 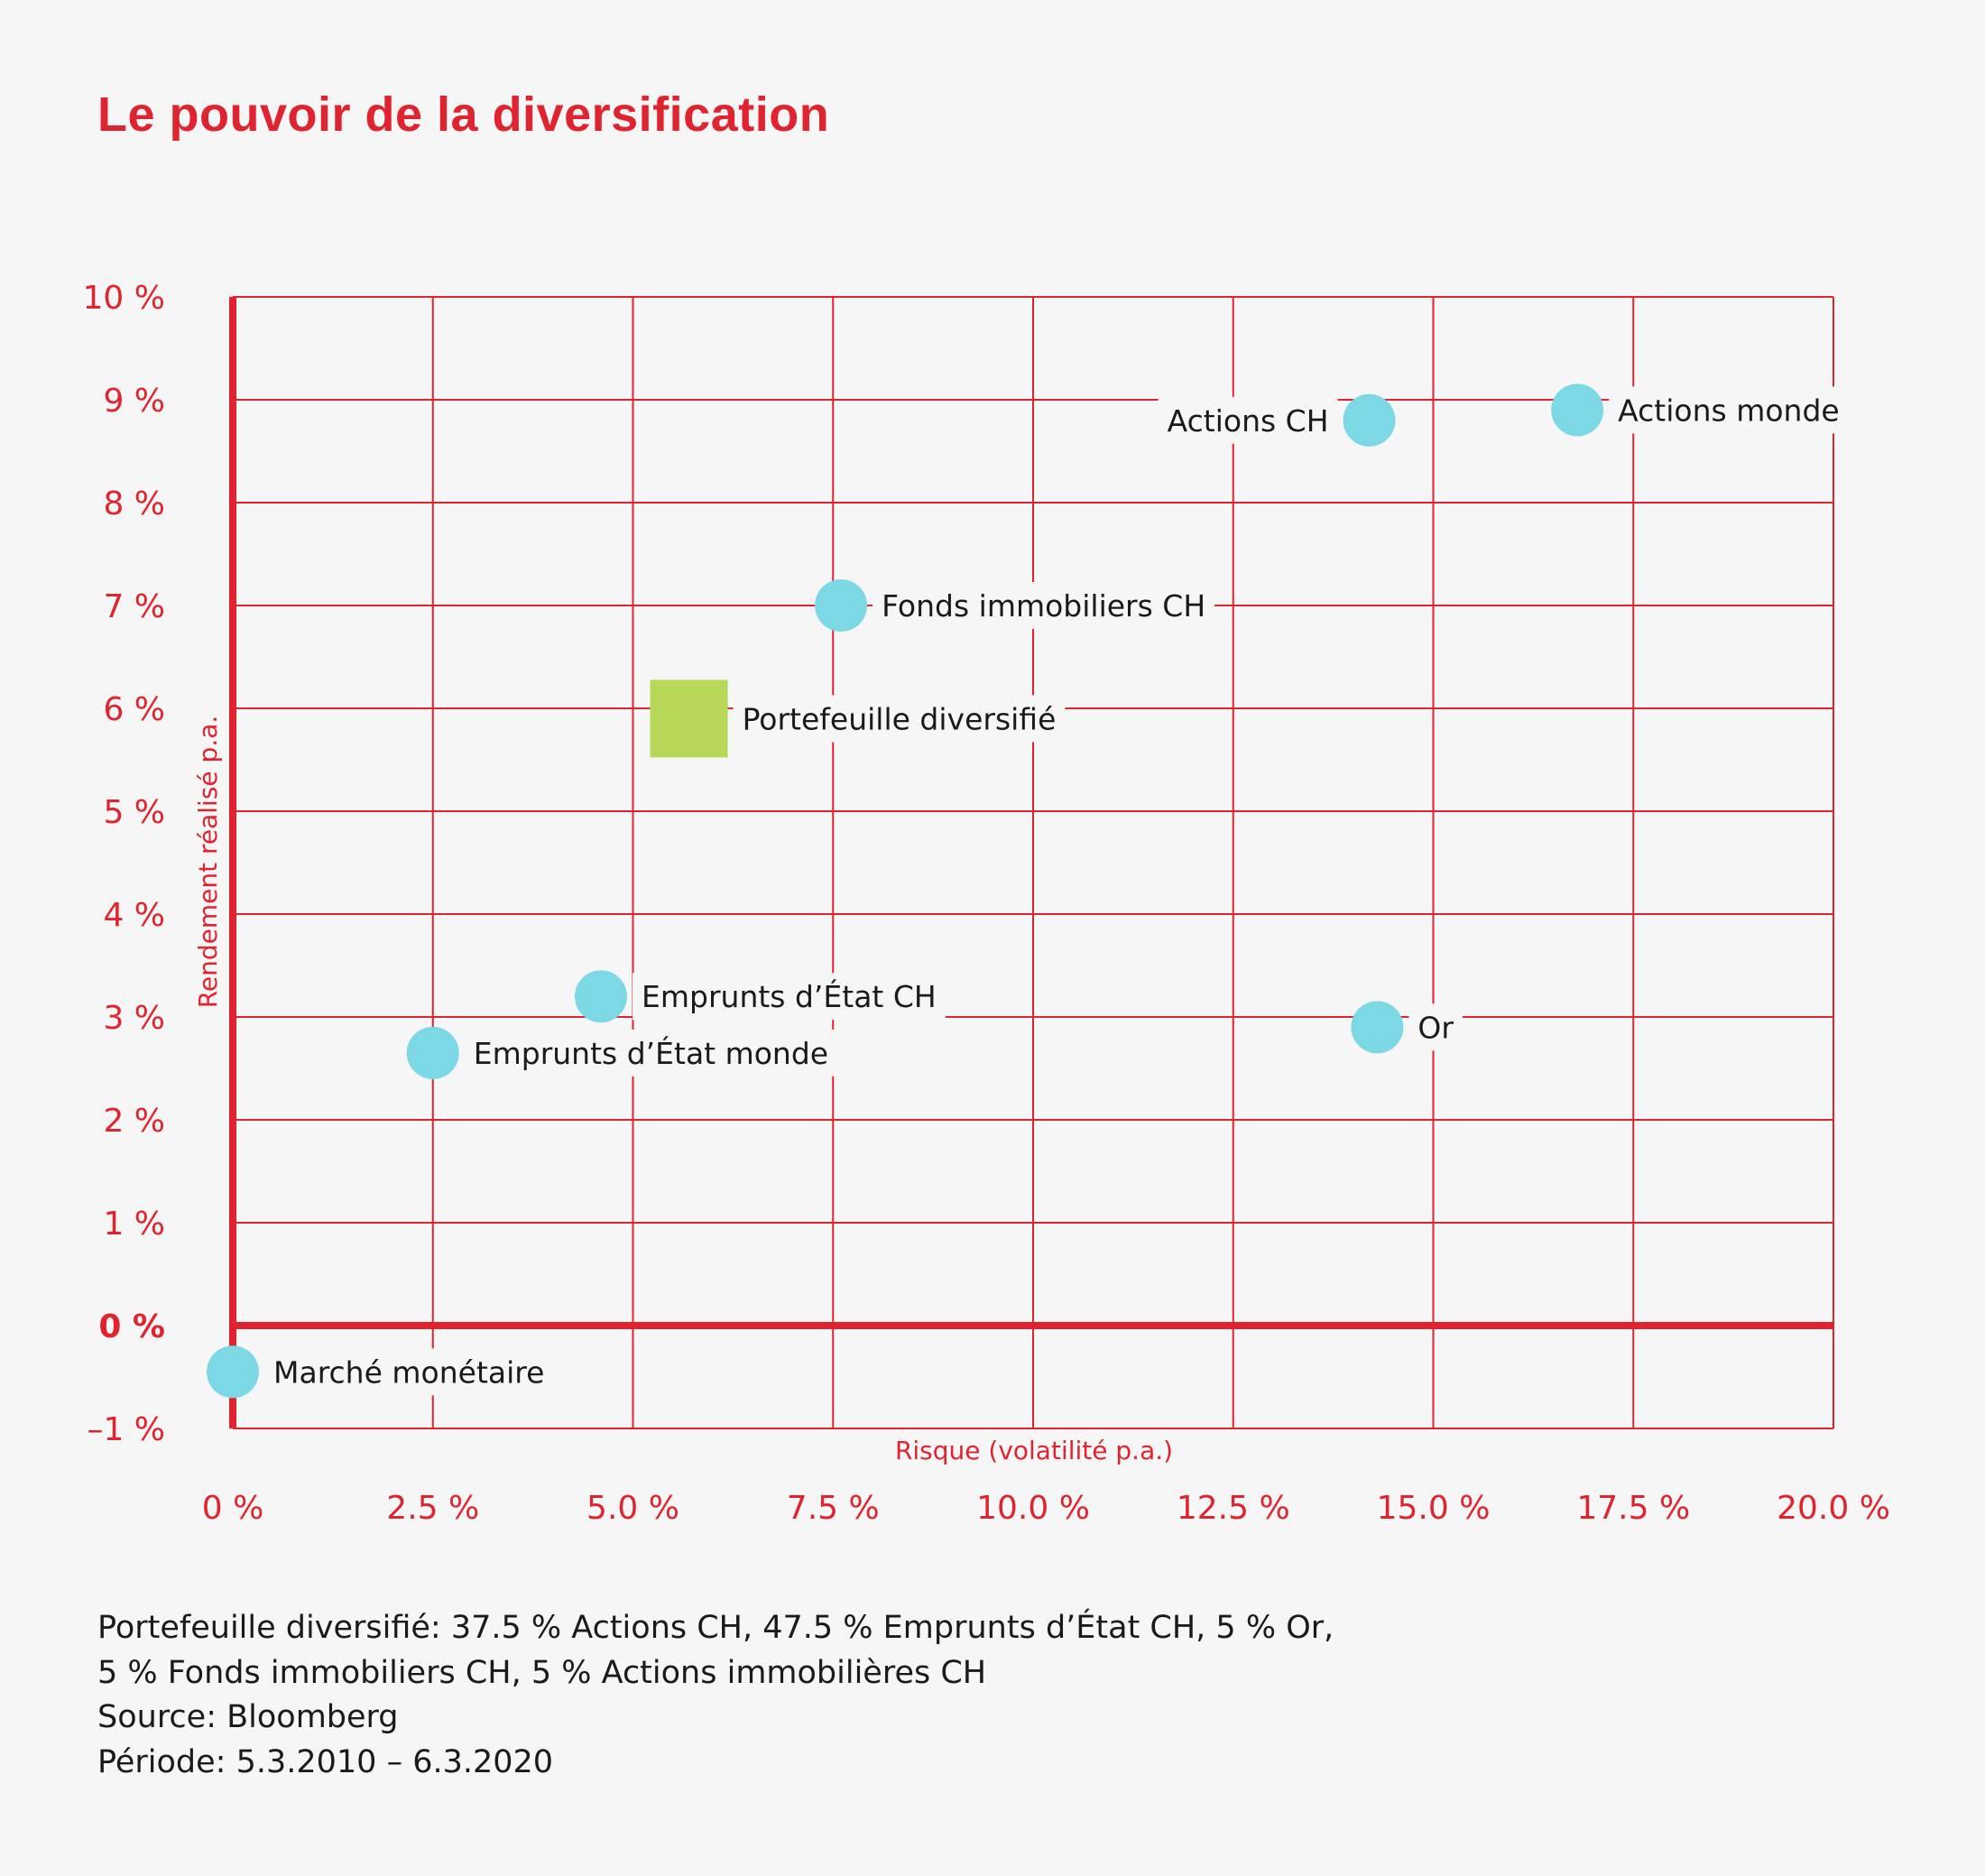 What do you see at coordinates (248, 1717) in the screenshot?
I see `source-line: Source: Bloomberg` at bounding box center [248, 1717].